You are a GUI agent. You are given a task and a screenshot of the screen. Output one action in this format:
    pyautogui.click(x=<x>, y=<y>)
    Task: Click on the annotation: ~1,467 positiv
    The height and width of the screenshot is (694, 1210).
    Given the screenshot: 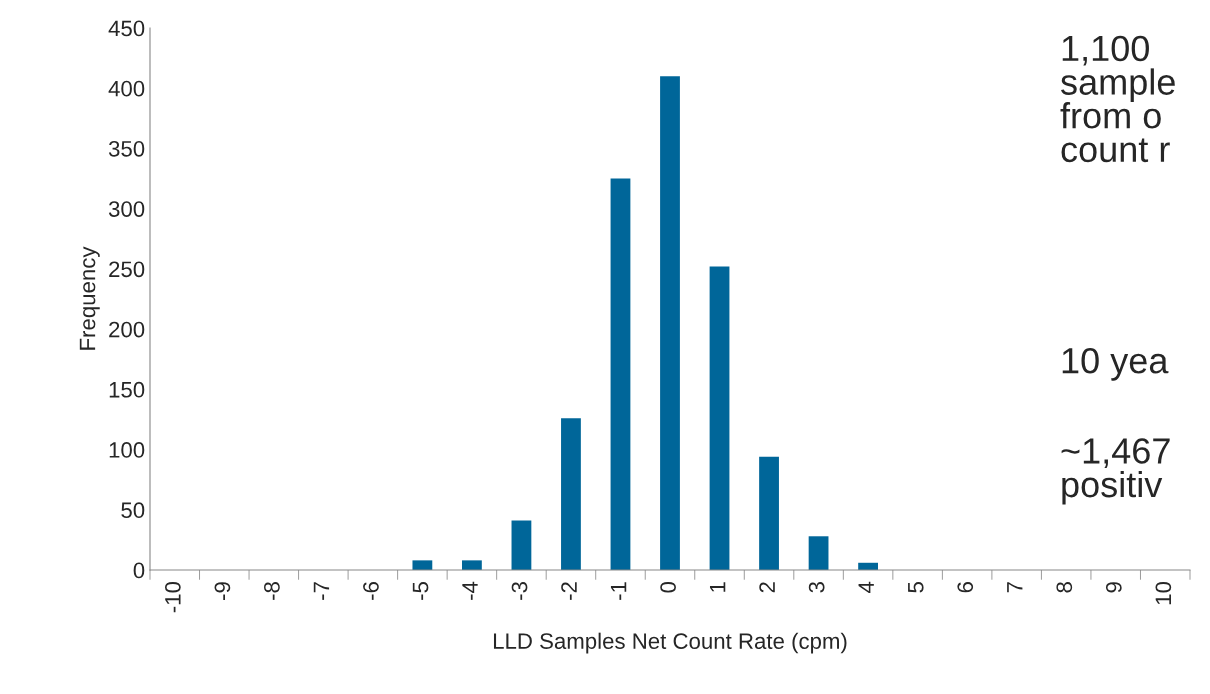 What is the action you would take?
    pyautogui.click(x=1115, y=471)
    